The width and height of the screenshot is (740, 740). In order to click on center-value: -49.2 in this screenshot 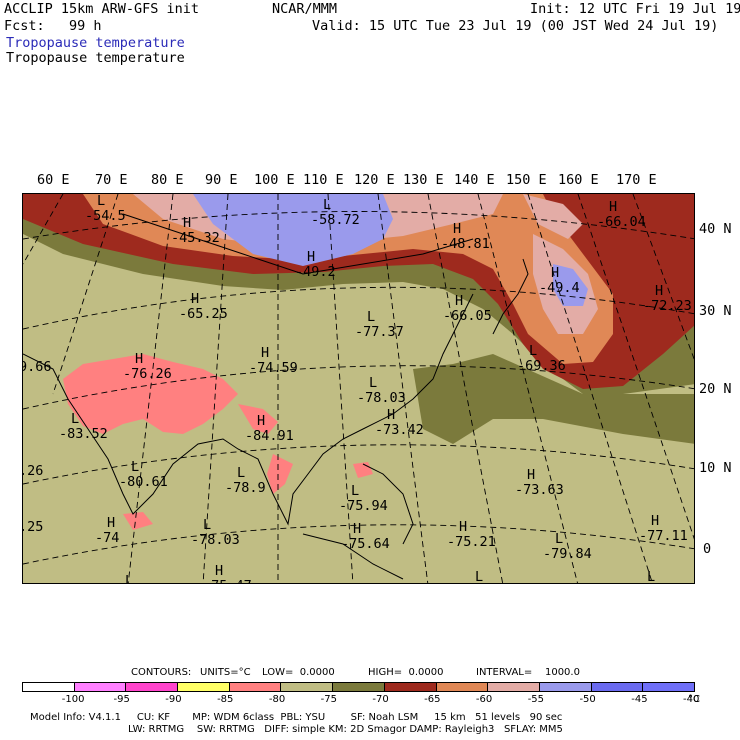, I will do `click(315, 272)`.